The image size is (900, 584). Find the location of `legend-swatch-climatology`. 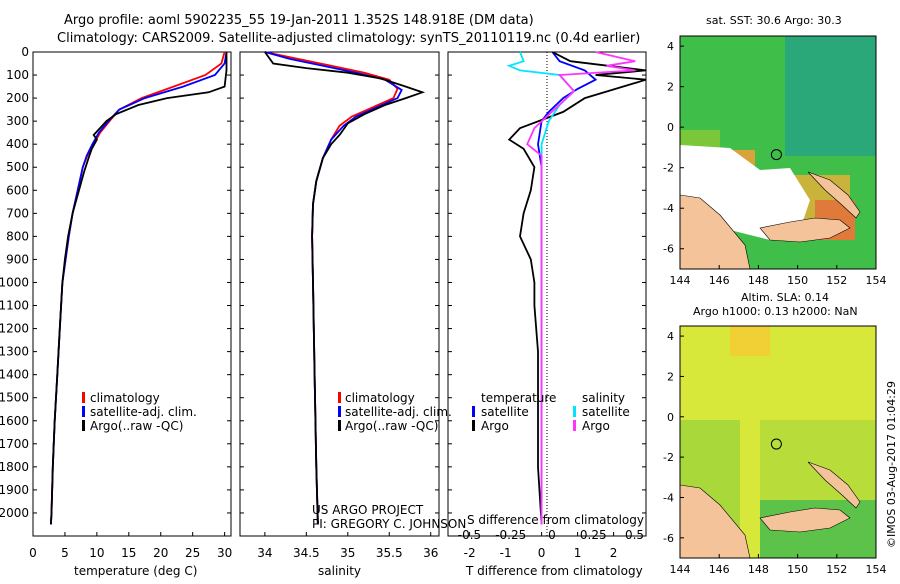

legend-swatch-climatology is located at coordinates (83, 397).